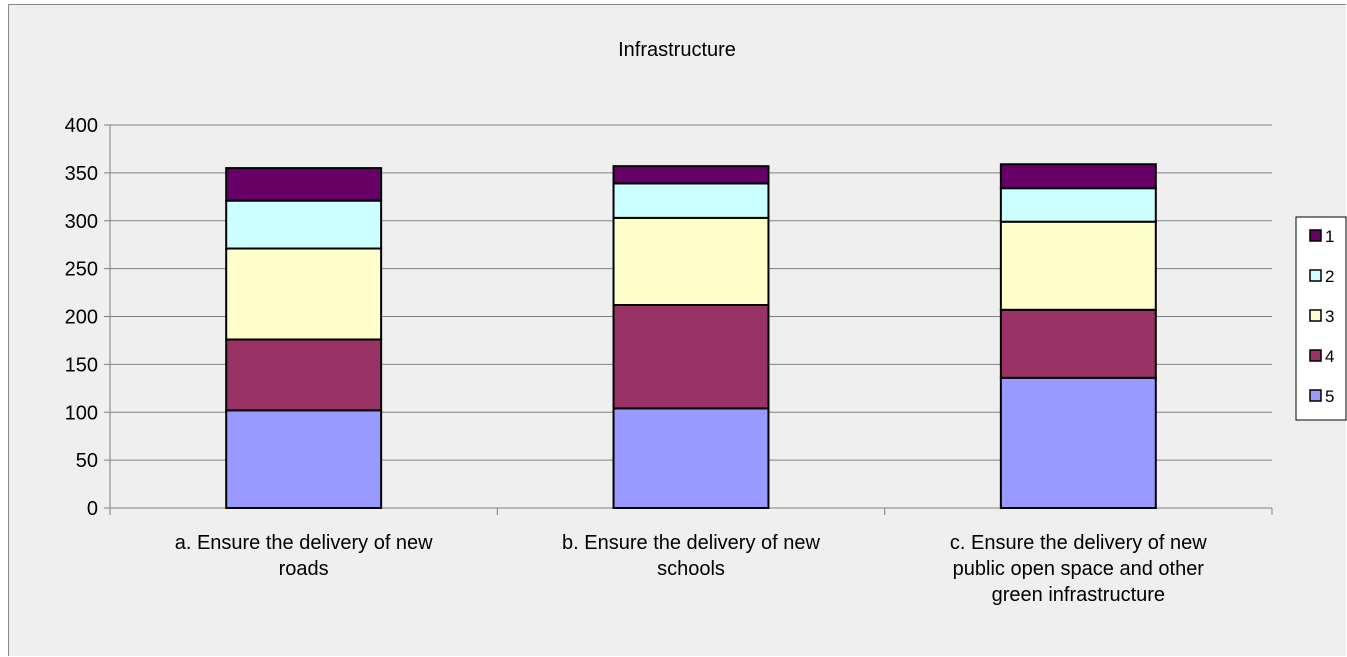 The height and width of the screenshot is (657, 1347). I want to click on y-tick-label: 400, so click(81, 126).